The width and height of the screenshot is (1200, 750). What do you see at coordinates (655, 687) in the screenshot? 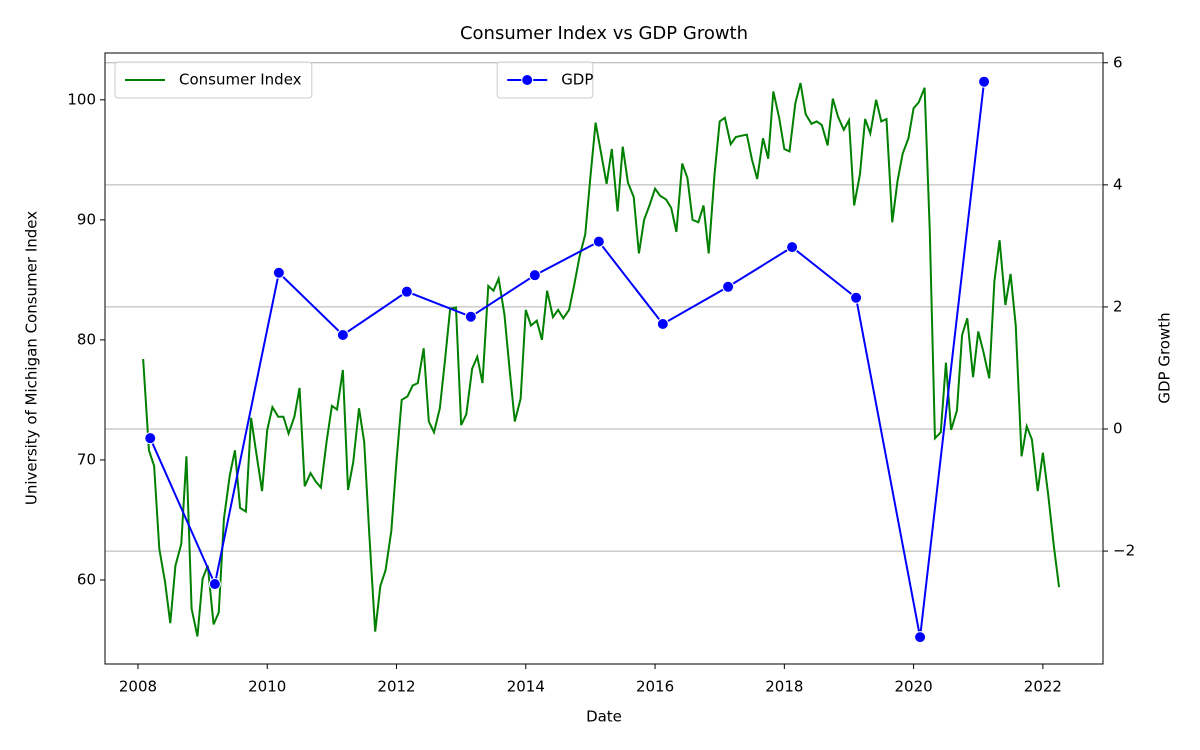
I see `x-tick-label: 2016` at bounding box center [655, 687].